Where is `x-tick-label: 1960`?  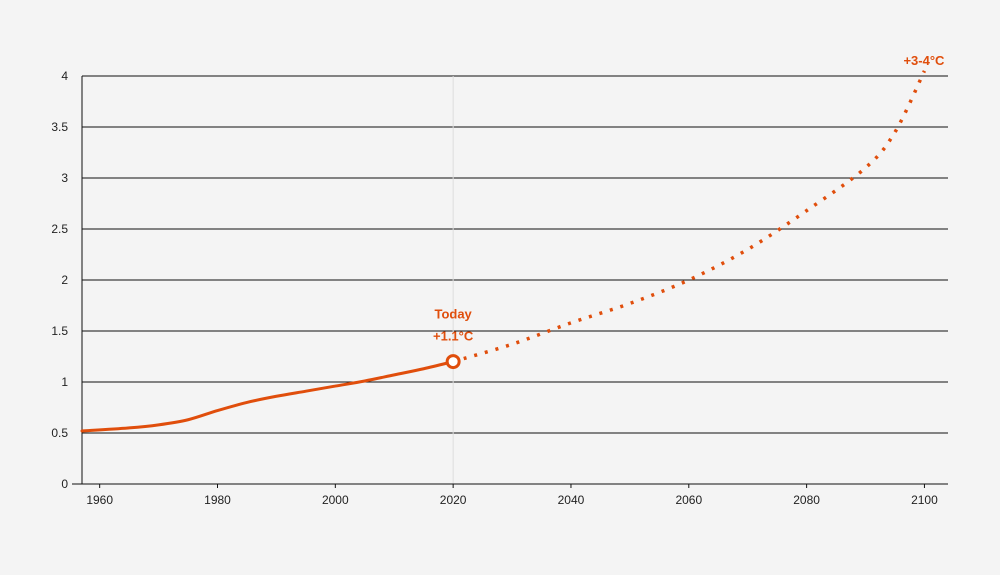
x-tick-label: 1960 is located at coordinates (99, 500).